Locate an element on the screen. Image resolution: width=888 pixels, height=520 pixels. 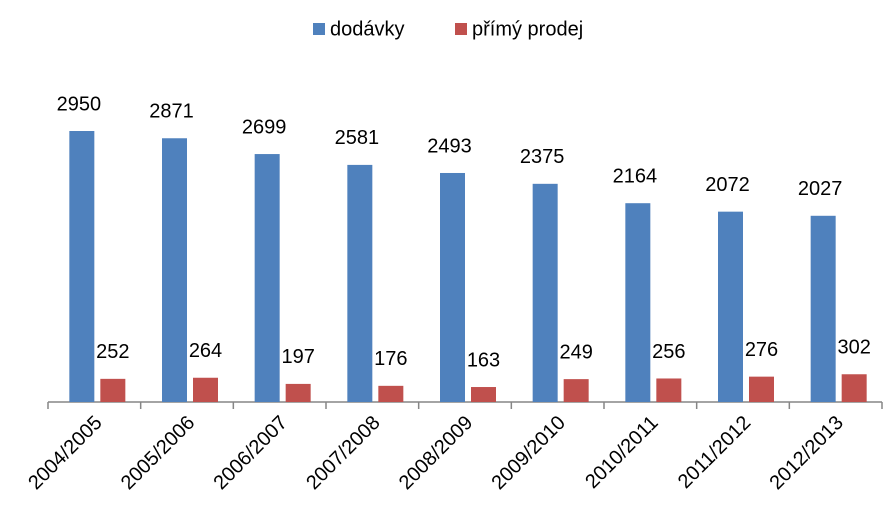
data-label: 163 is located at coordinates (483, 360).